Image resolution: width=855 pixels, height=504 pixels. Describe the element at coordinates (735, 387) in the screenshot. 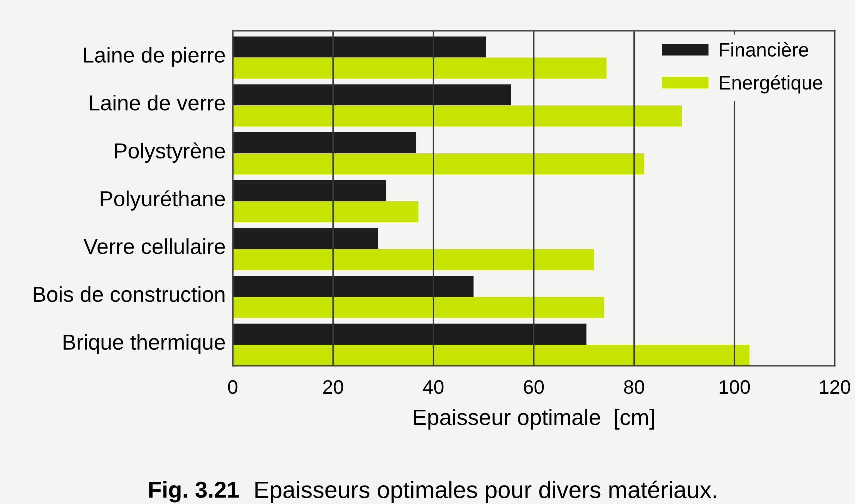

I see `x-tick-label: 100` at that location.